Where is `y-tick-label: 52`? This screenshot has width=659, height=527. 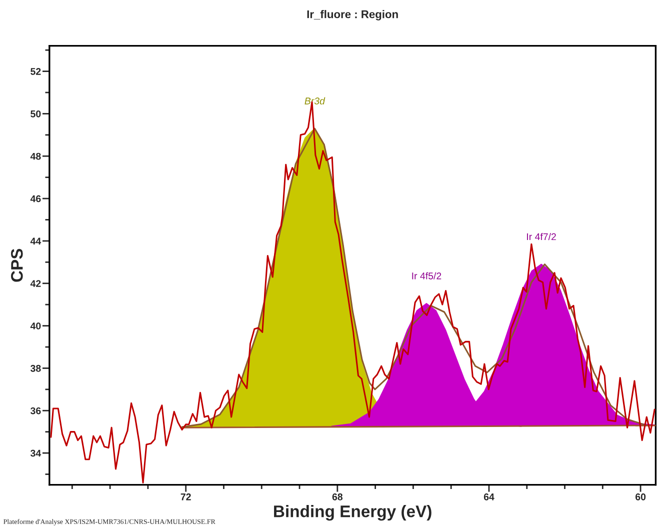
y-tick-label: 52 is located at coordinates (35, 71).